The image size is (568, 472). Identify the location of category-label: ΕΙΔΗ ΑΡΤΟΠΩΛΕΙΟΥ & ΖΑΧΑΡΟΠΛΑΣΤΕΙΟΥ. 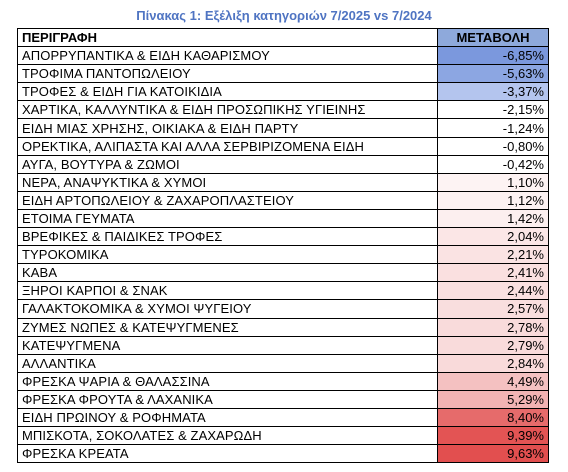
(227, 200).